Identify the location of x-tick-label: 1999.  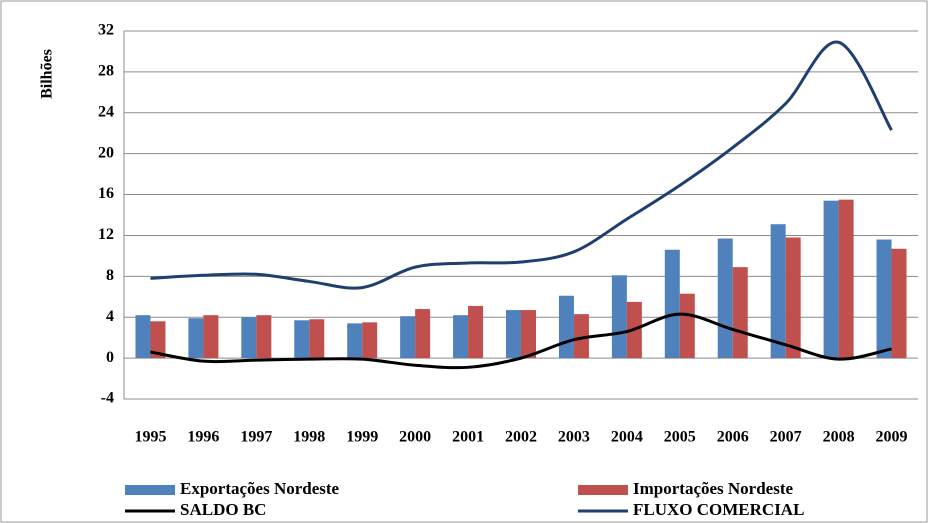
(362, 437).